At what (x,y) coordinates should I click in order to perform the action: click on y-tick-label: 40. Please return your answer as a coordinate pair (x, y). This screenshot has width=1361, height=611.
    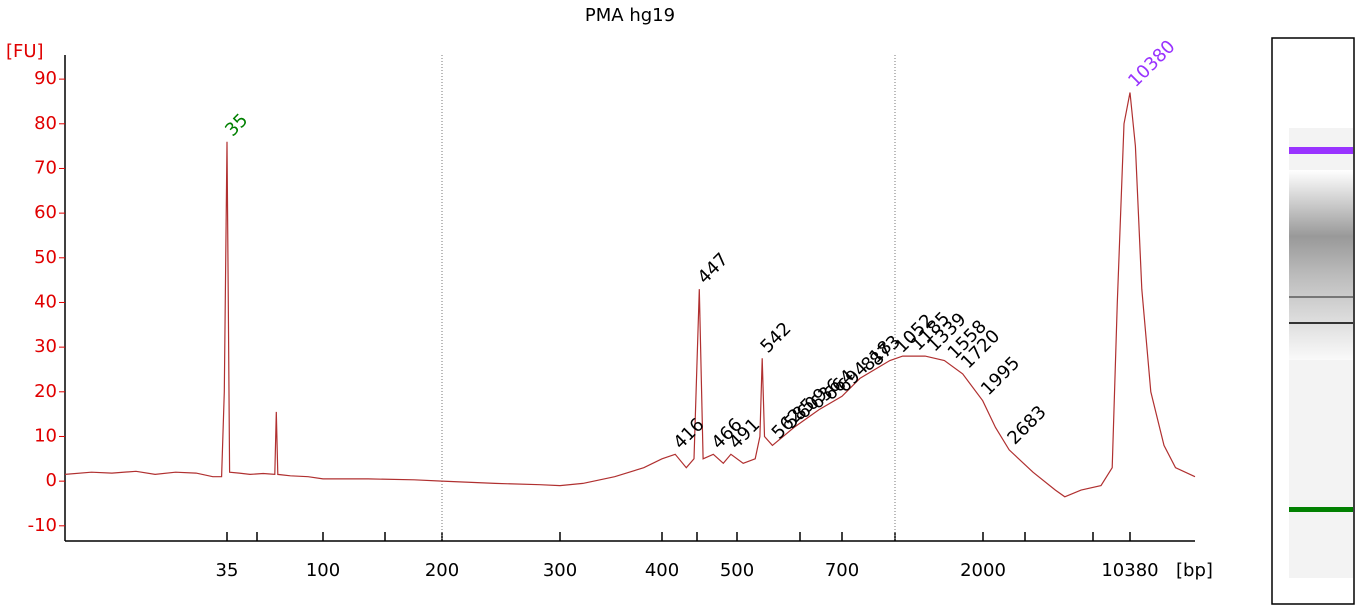
    Looking at the image, I should click on (45, 301).